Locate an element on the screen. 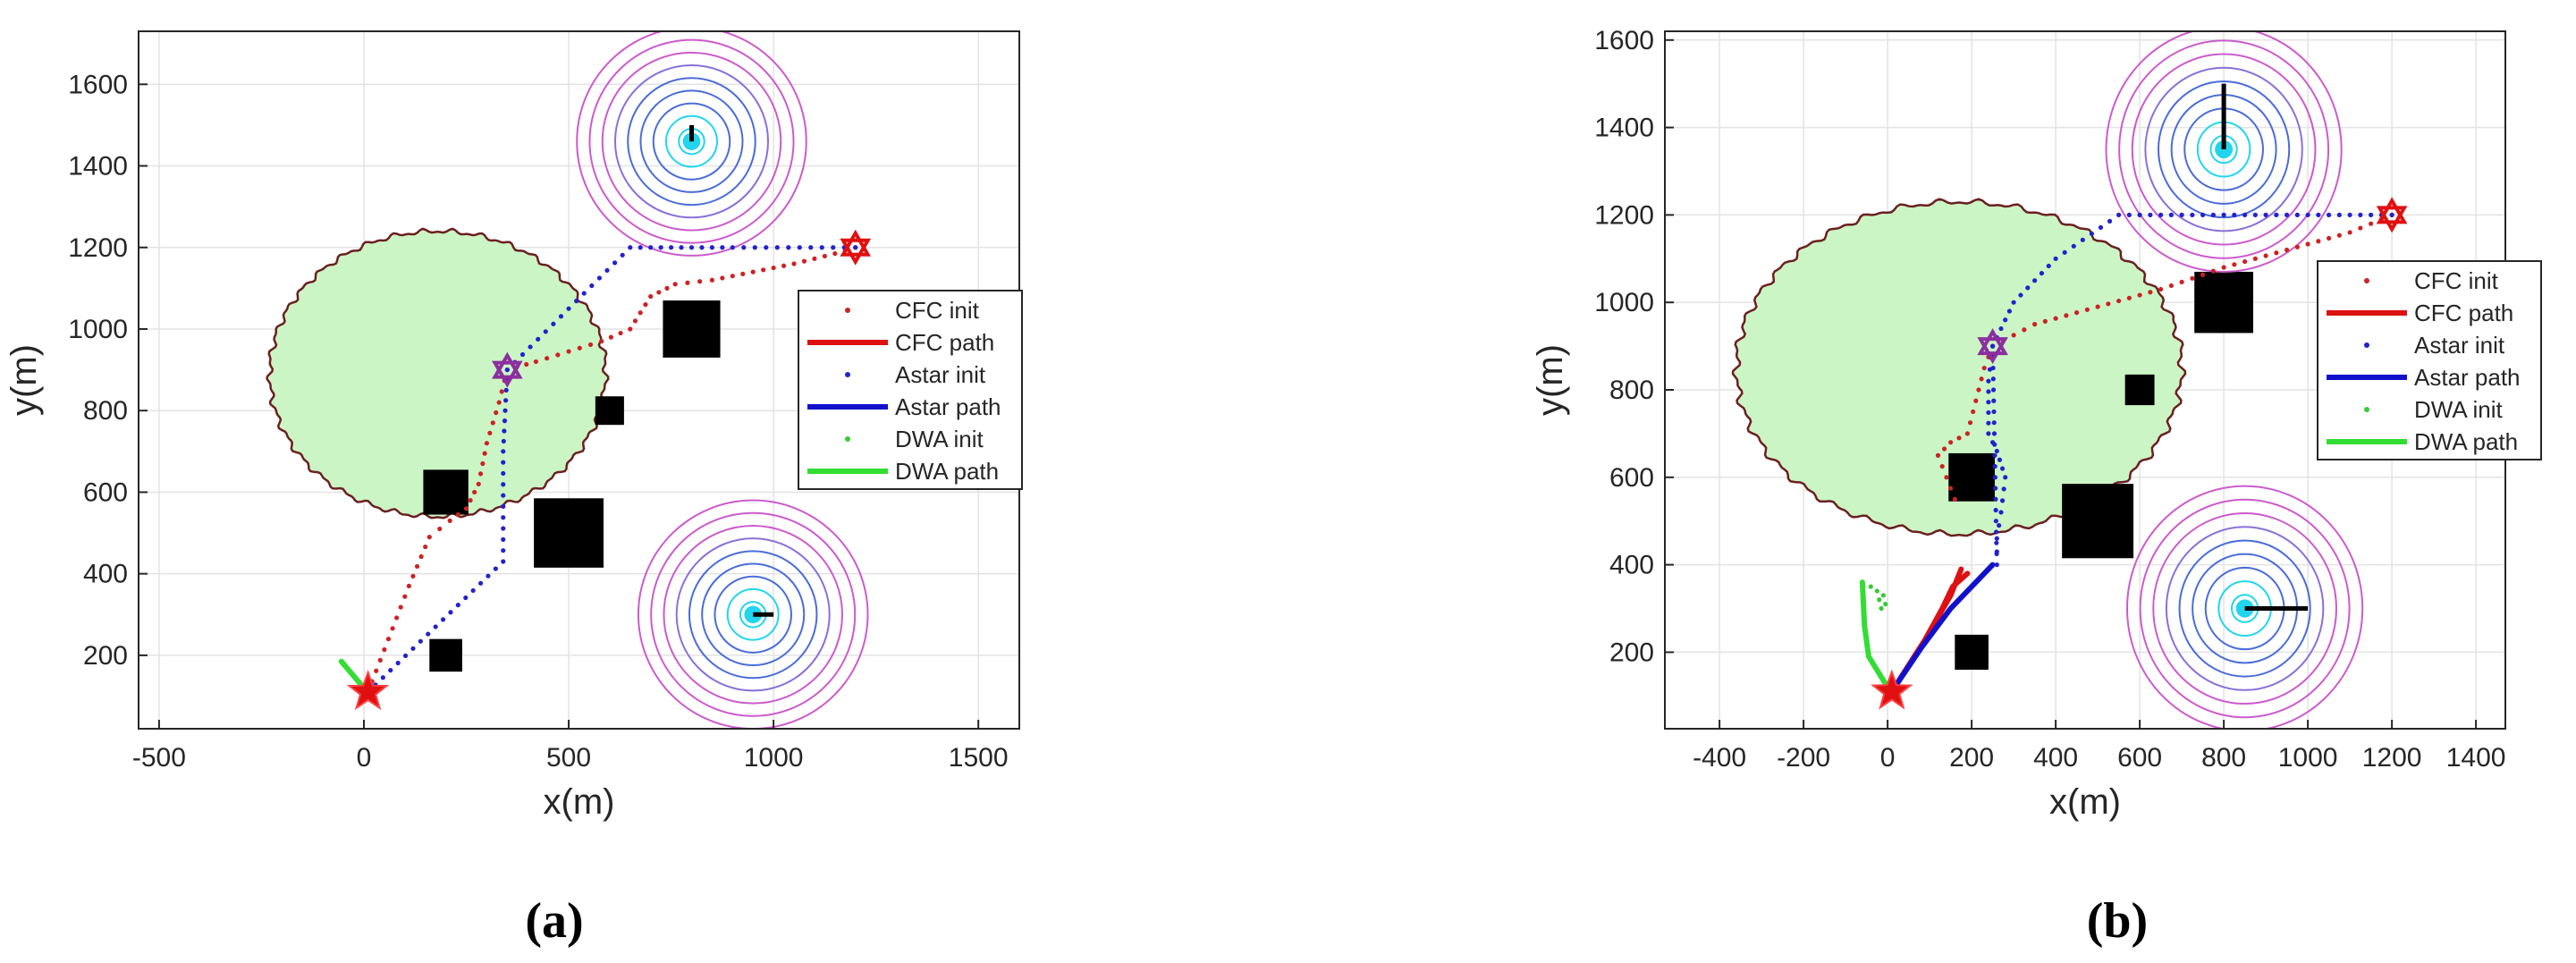 The image size is (2576, 963). x-tick-label: 500 is located at coordinates (568, 758).